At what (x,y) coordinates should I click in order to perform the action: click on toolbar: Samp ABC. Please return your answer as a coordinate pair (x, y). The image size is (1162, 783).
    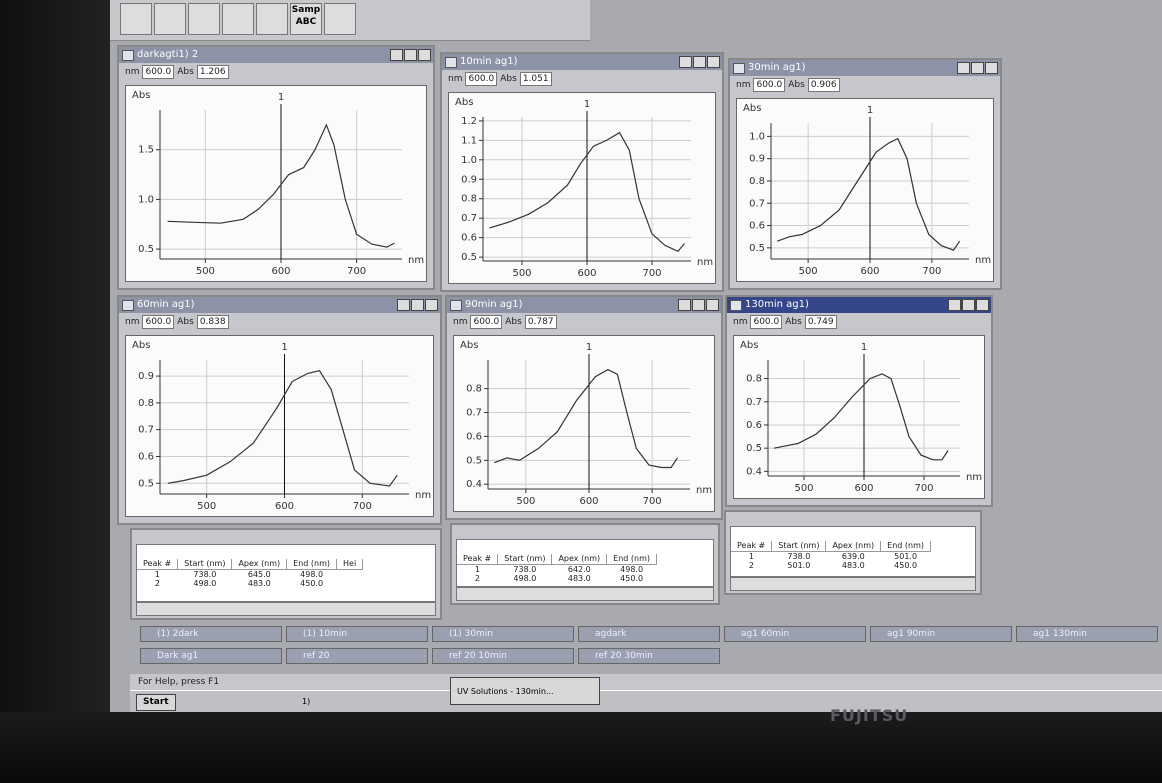
    Looking at the image, I should click on (350, 20).